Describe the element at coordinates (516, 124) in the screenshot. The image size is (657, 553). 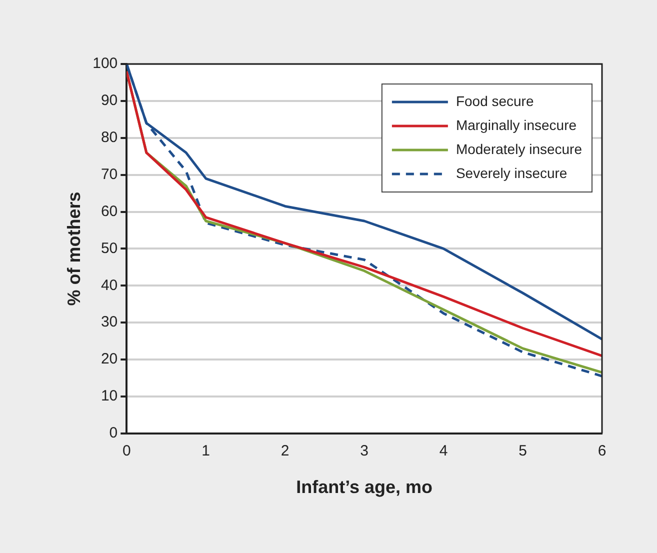
I see `legend-label: Marginally insecure` at that location.